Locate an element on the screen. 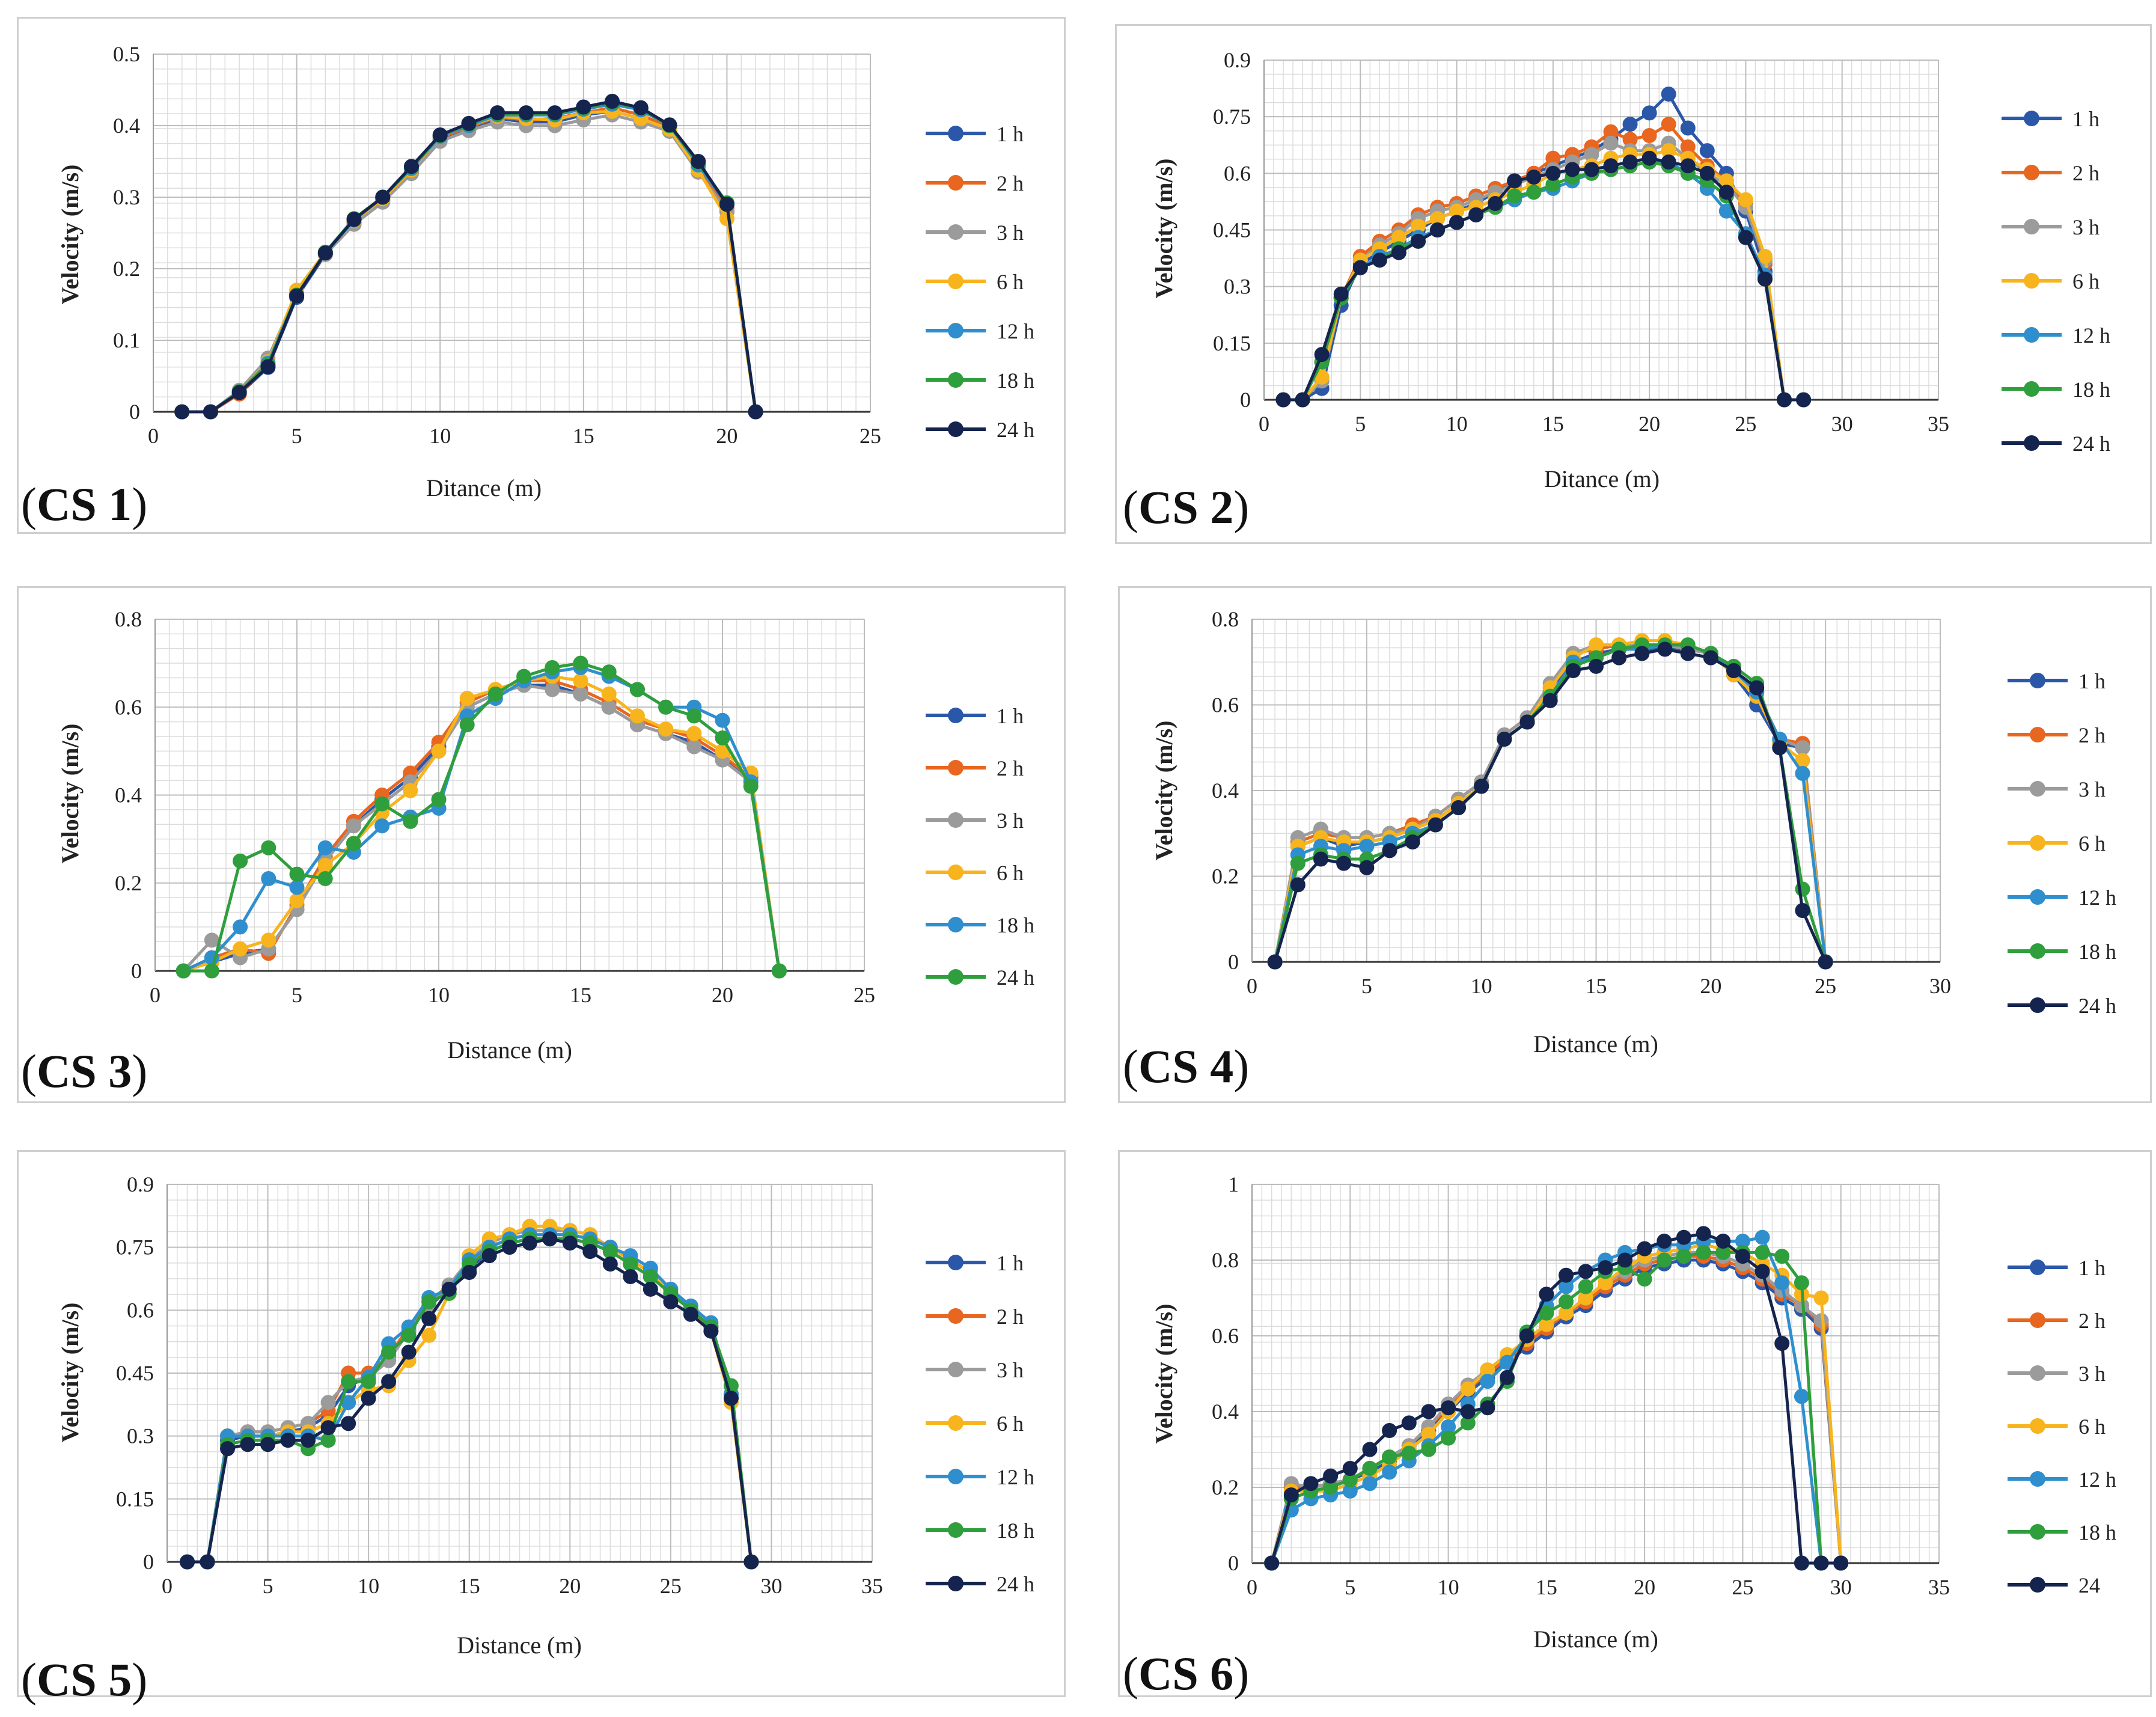  legend-entry: 12 h is located at coordinates (2062, 898).